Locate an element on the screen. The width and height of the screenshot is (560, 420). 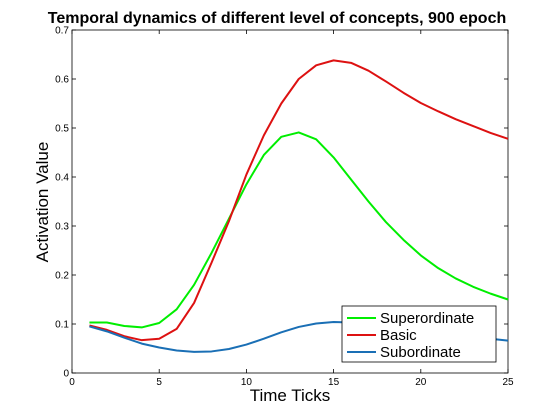
y-tick-label: 0 is located at coordinates (66, 374).